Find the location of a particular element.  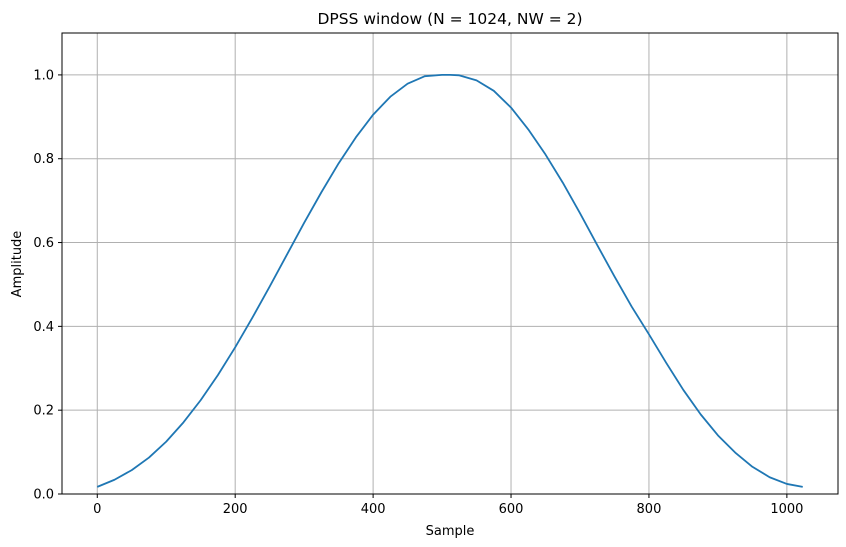

x-tick-label: 0 is located at coordinates (97, 509).